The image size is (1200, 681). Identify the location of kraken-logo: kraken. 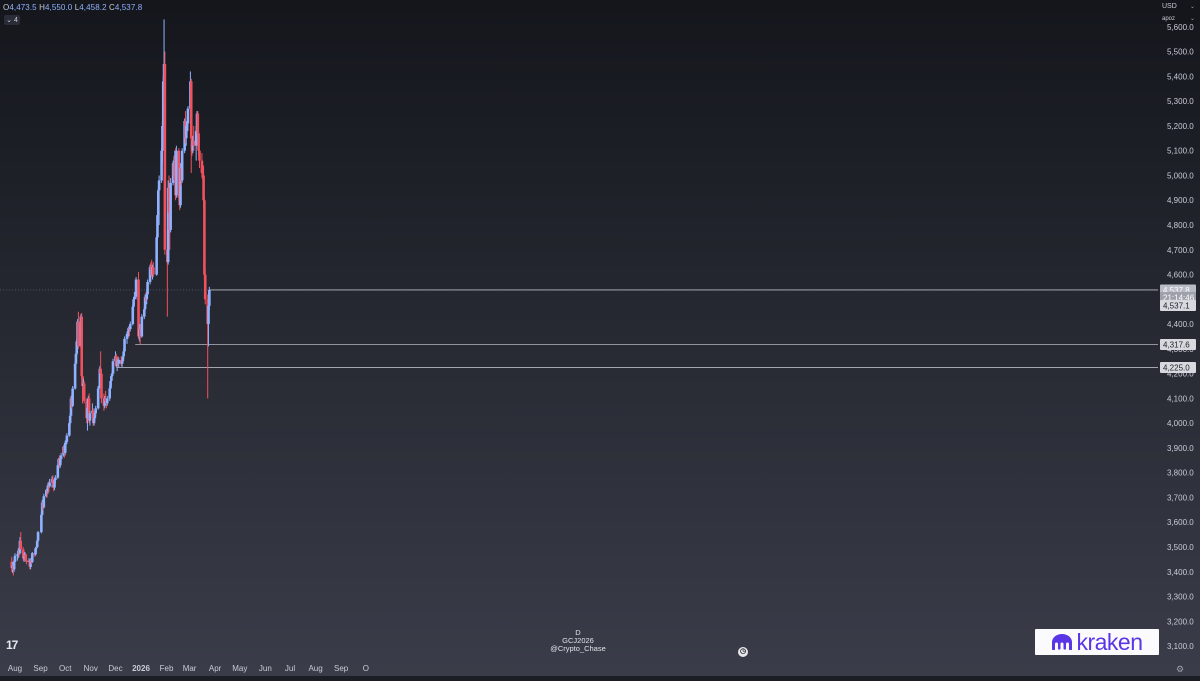
(1097, 642).